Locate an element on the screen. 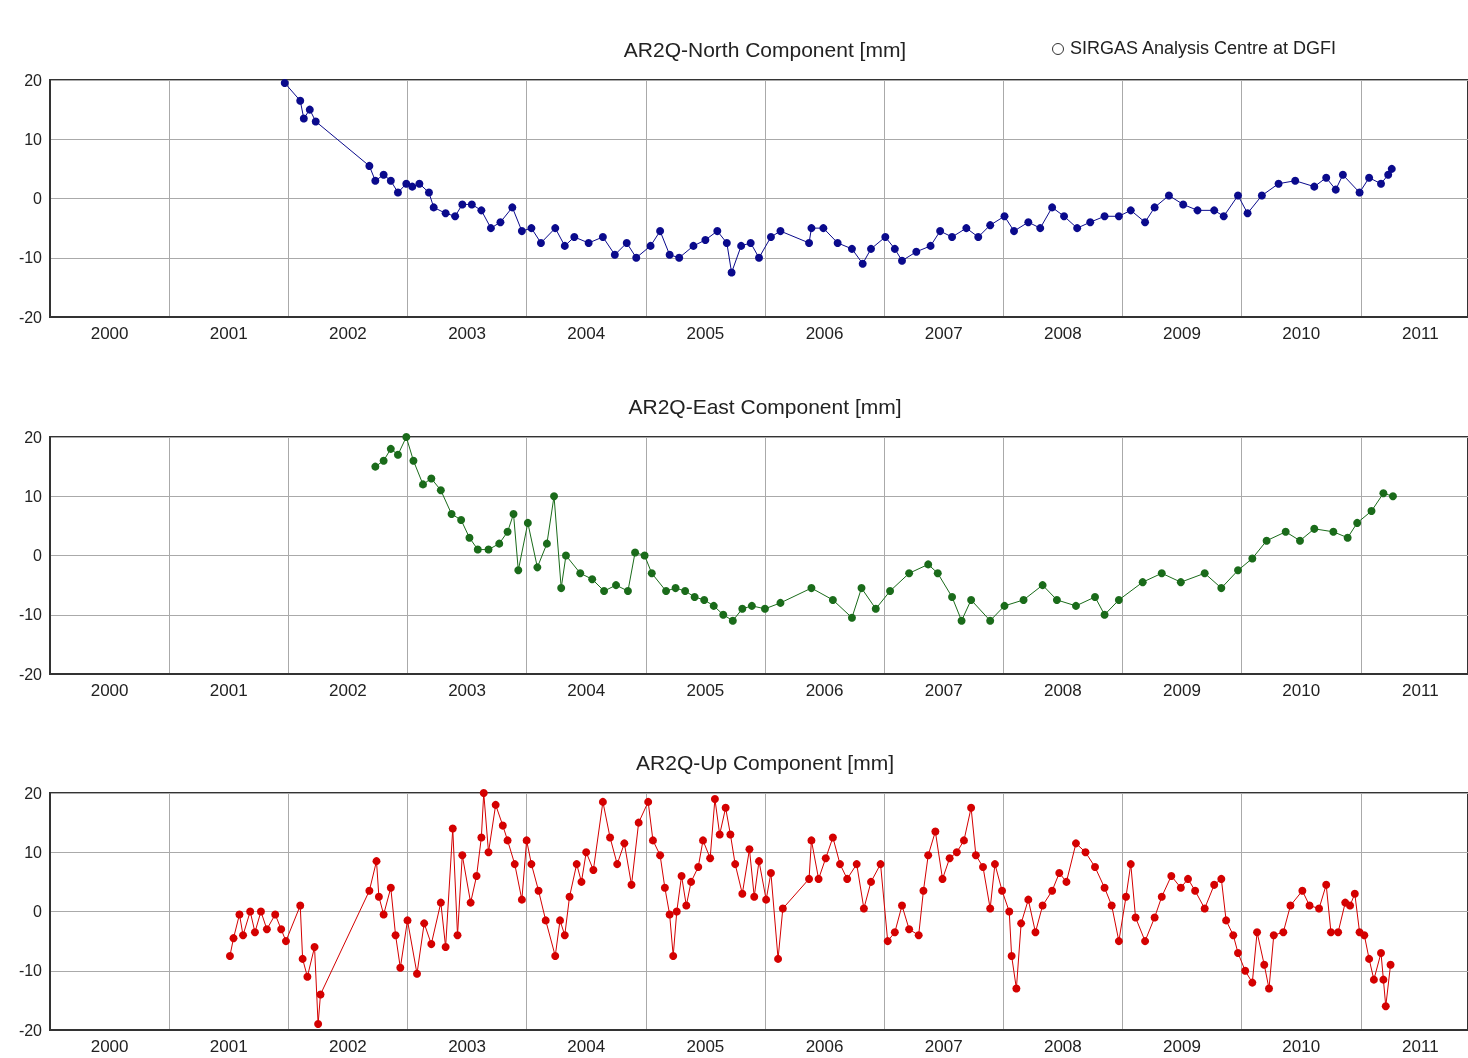  text: SIRGAS Analysis Centre at DGFI is located at coordinates (1203, 48).